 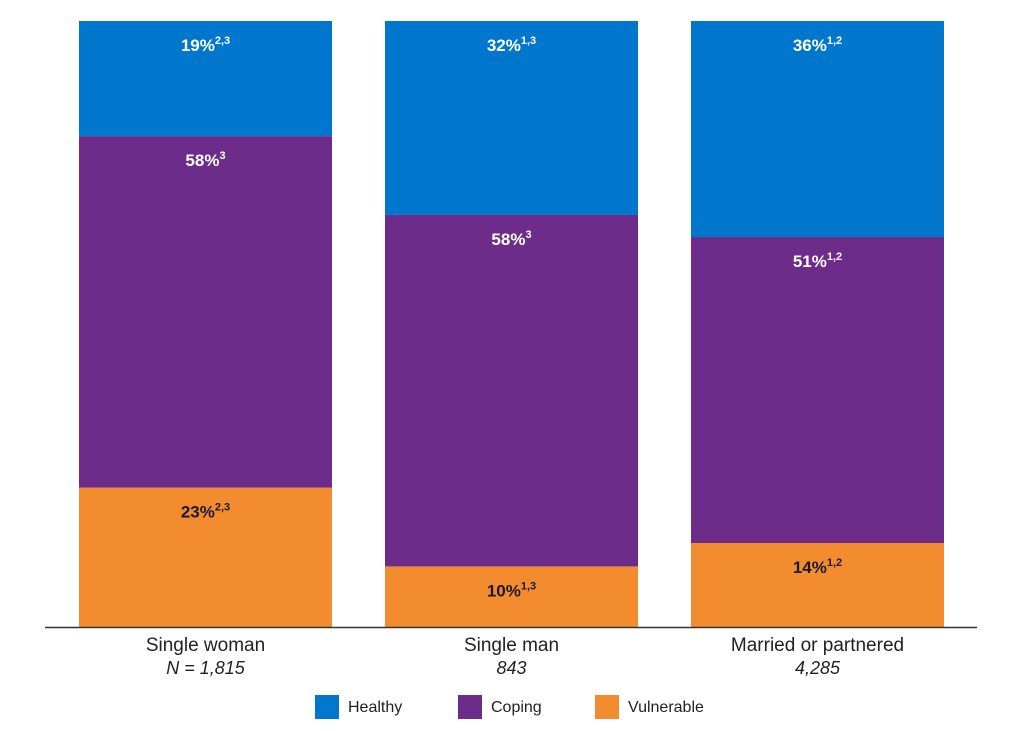 I want to click on data-label-healthy: 19%2,3, so click(x=205, y=45).